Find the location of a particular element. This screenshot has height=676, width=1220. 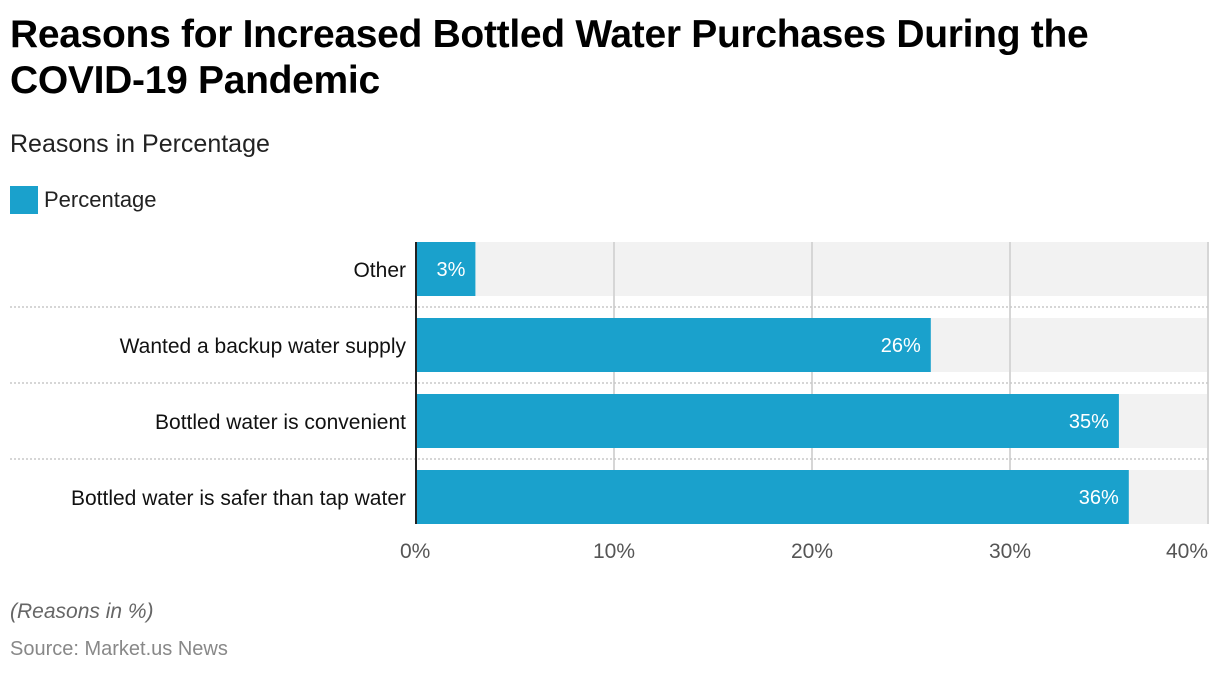

x-tick-label: 0% is located at coordinates (415, 551).